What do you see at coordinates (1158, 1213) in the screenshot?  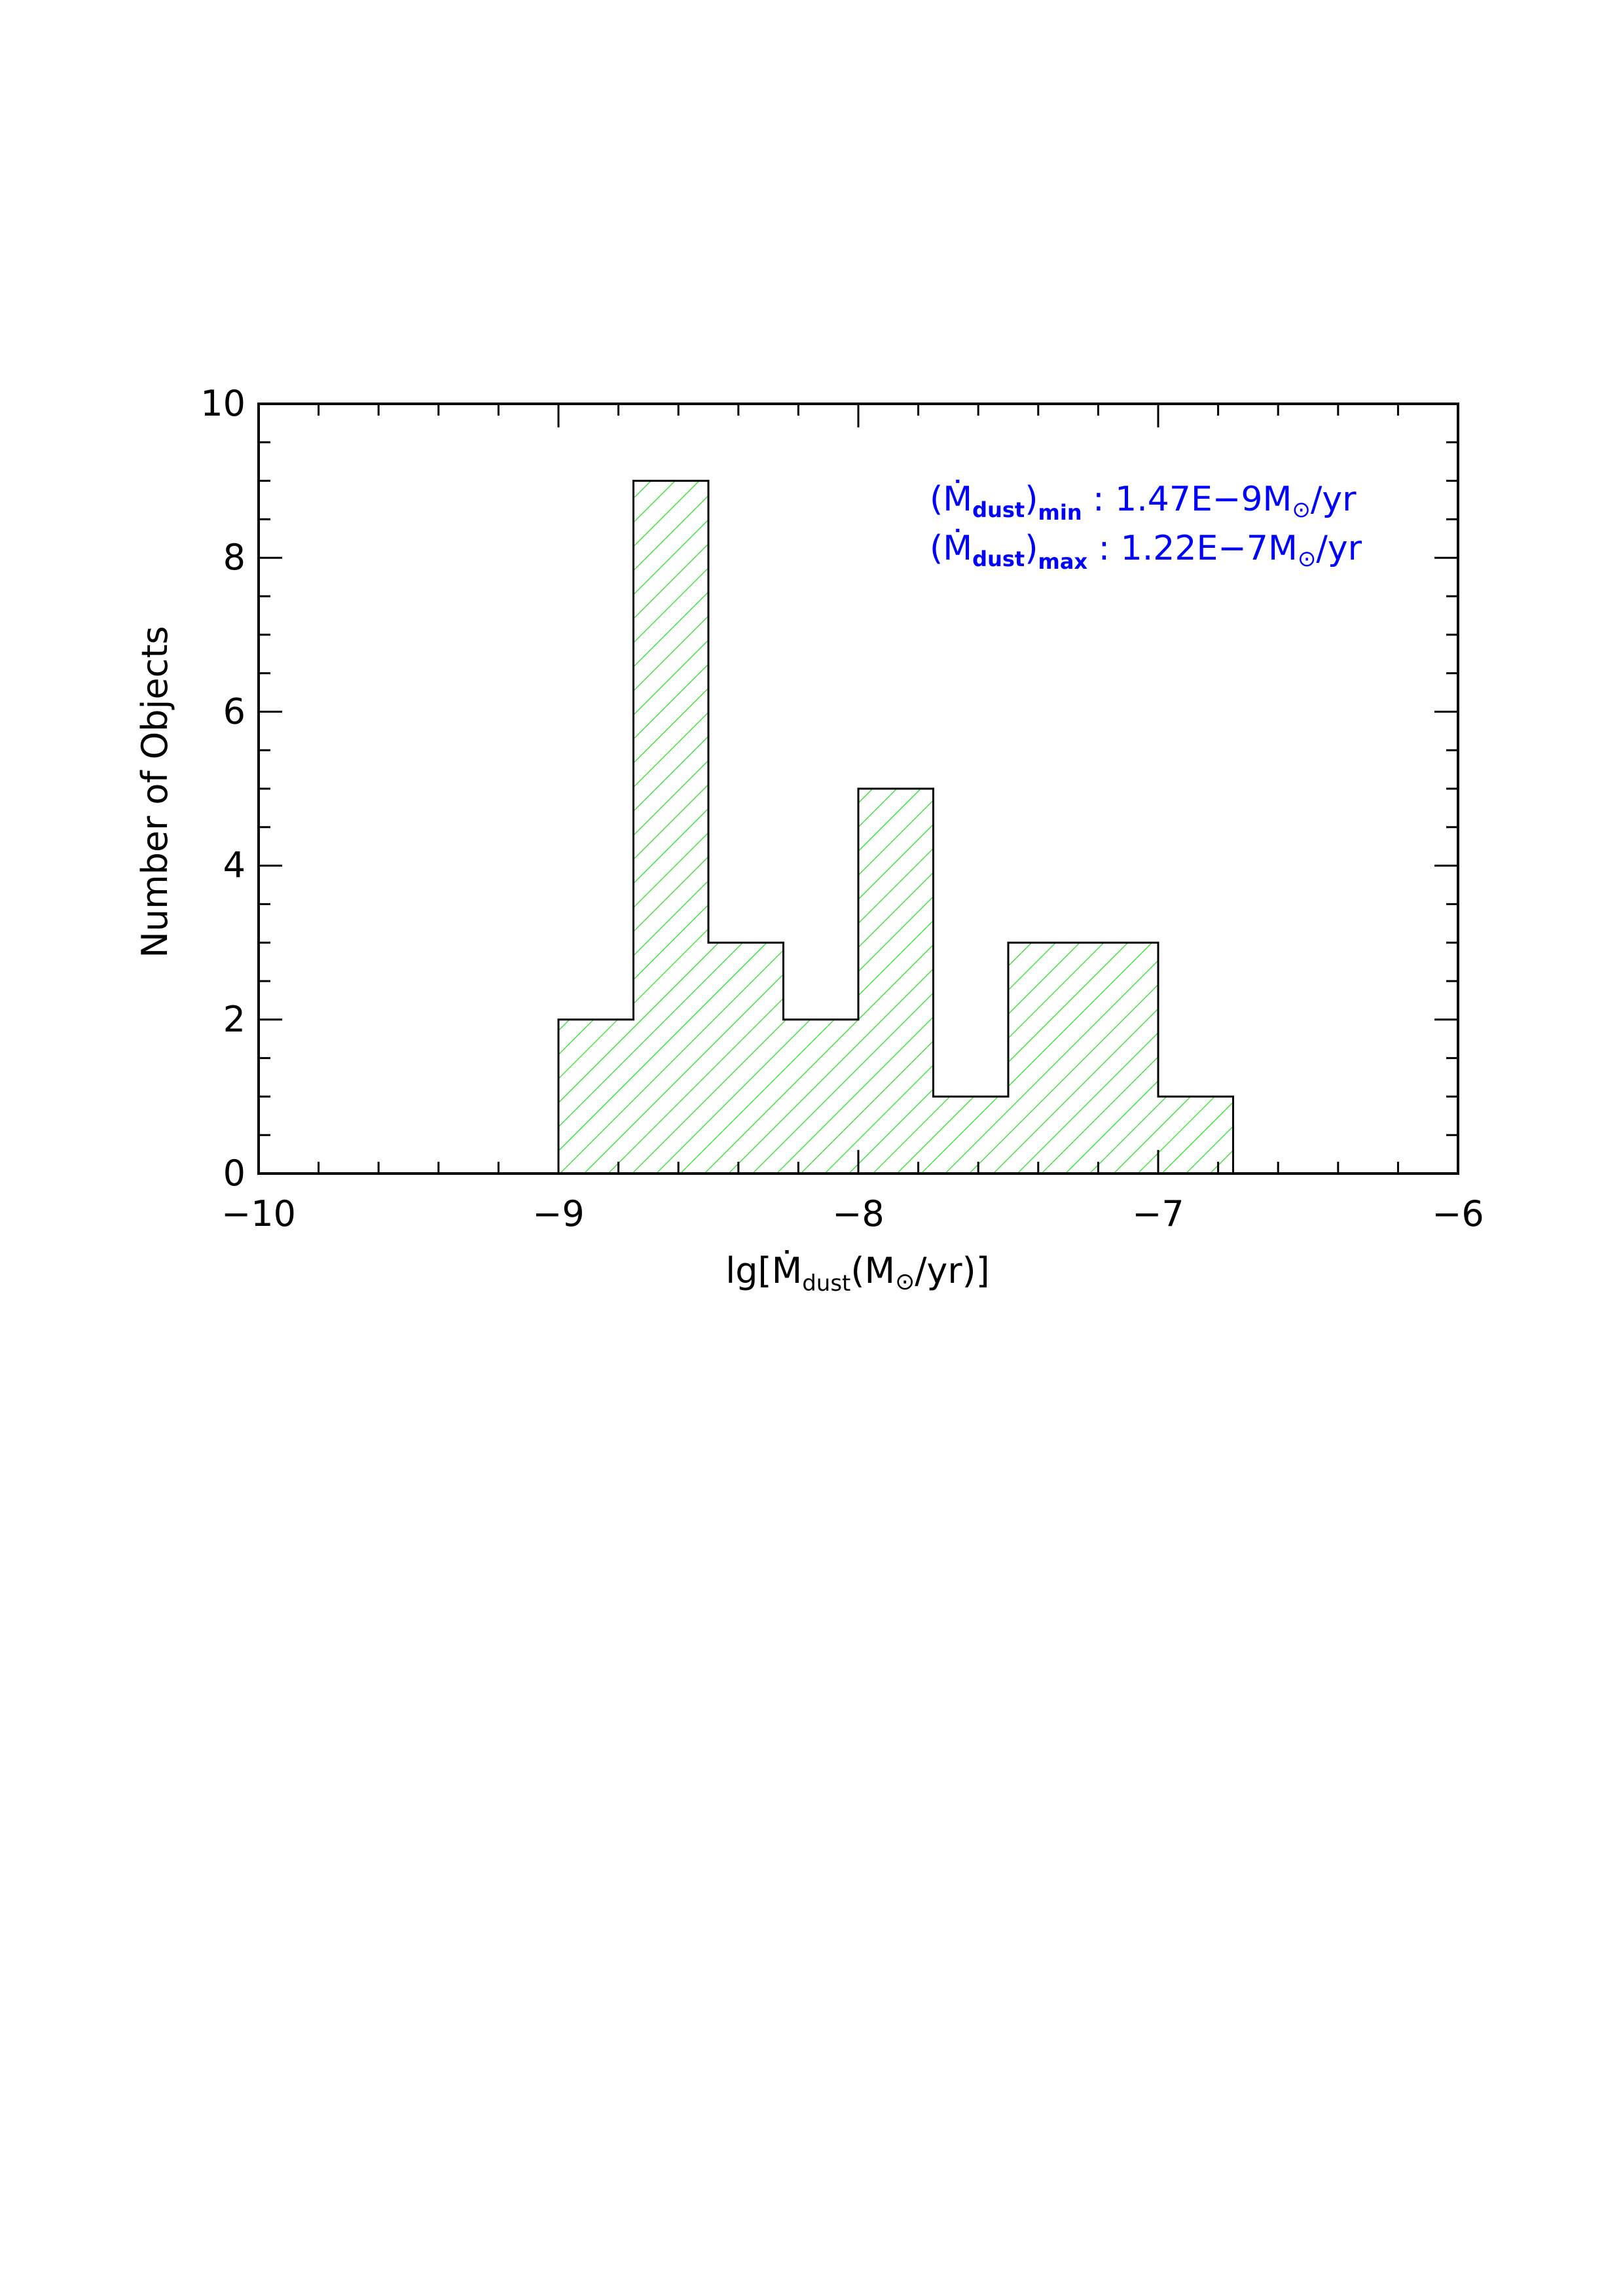 I see `x-tick-label: −7` at bounding box center [1158, 1213].